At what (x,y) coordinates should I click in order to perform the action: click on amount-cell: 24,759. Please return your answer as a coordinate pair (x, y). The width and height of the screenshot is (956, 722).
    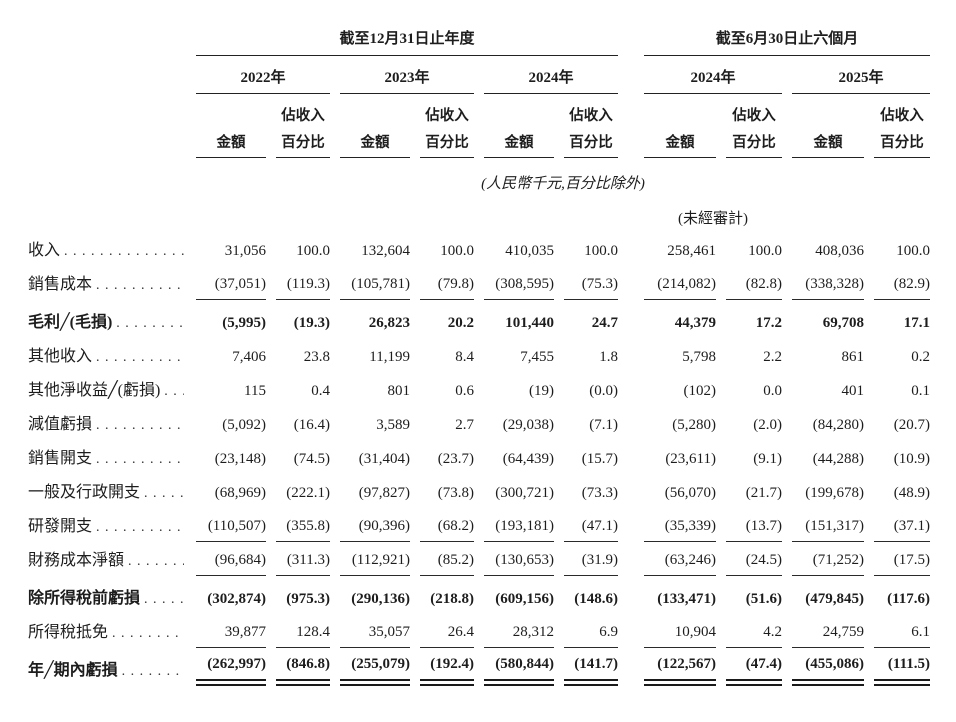
    Looking at the image, I should click on (828, 631).